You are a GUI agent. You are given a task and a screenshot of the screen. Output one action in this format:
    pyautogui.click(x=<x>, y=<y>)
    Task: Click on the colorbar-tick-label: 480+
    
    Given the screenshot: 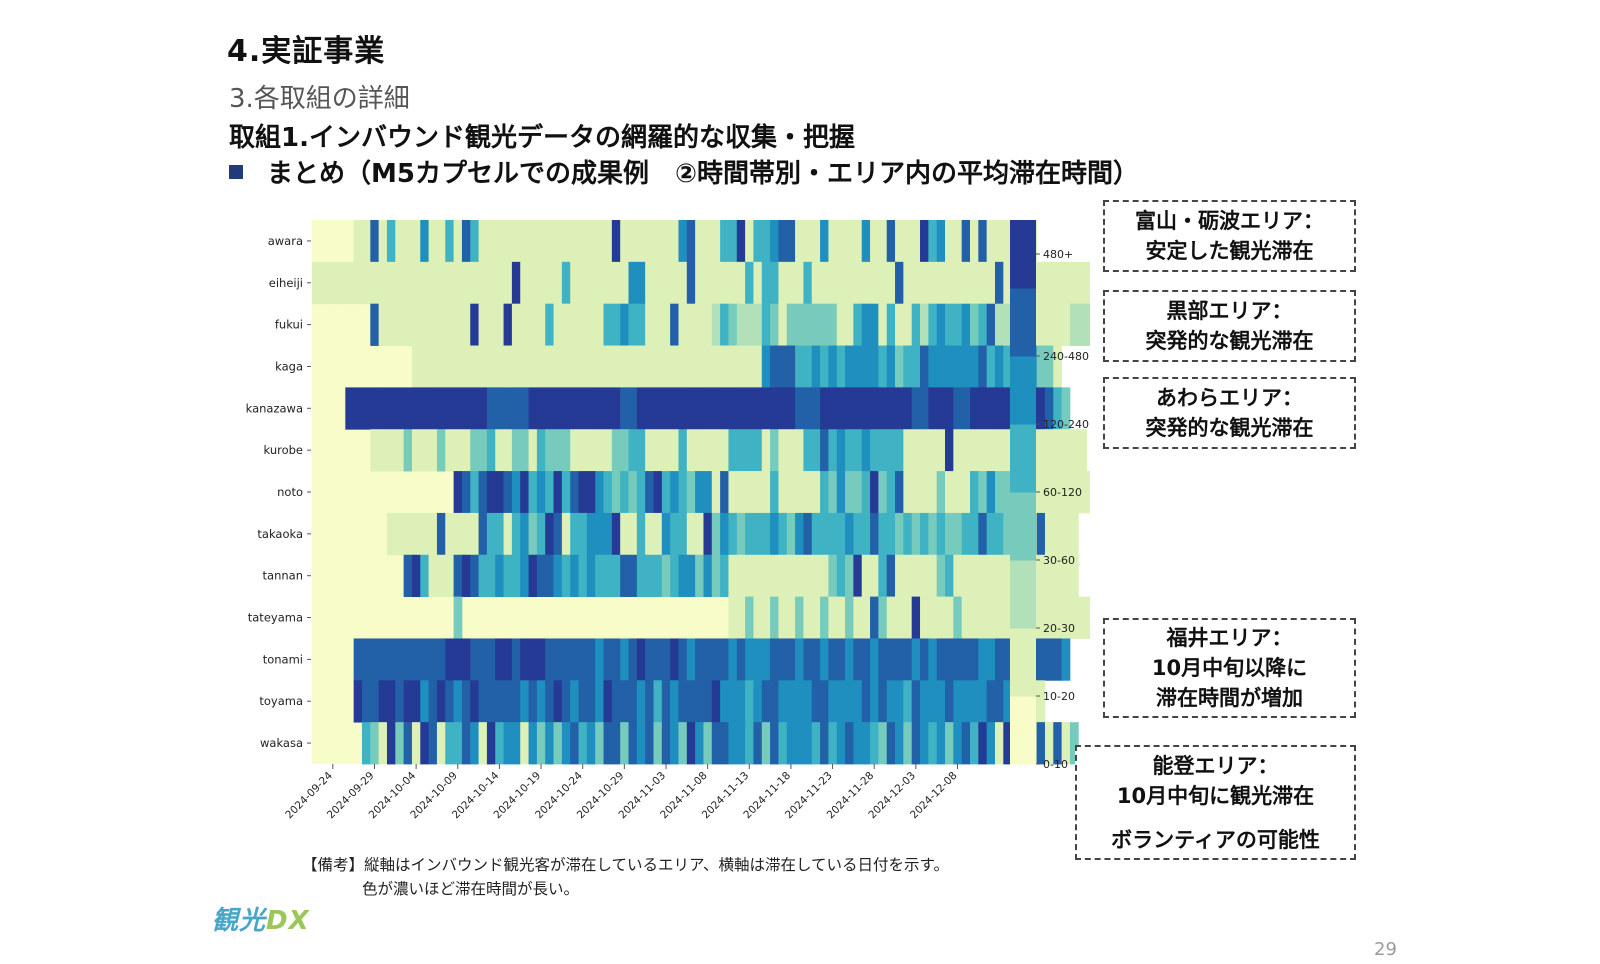 What is the action you would take?
    pyautogui.click(x=1058, y=254)
    